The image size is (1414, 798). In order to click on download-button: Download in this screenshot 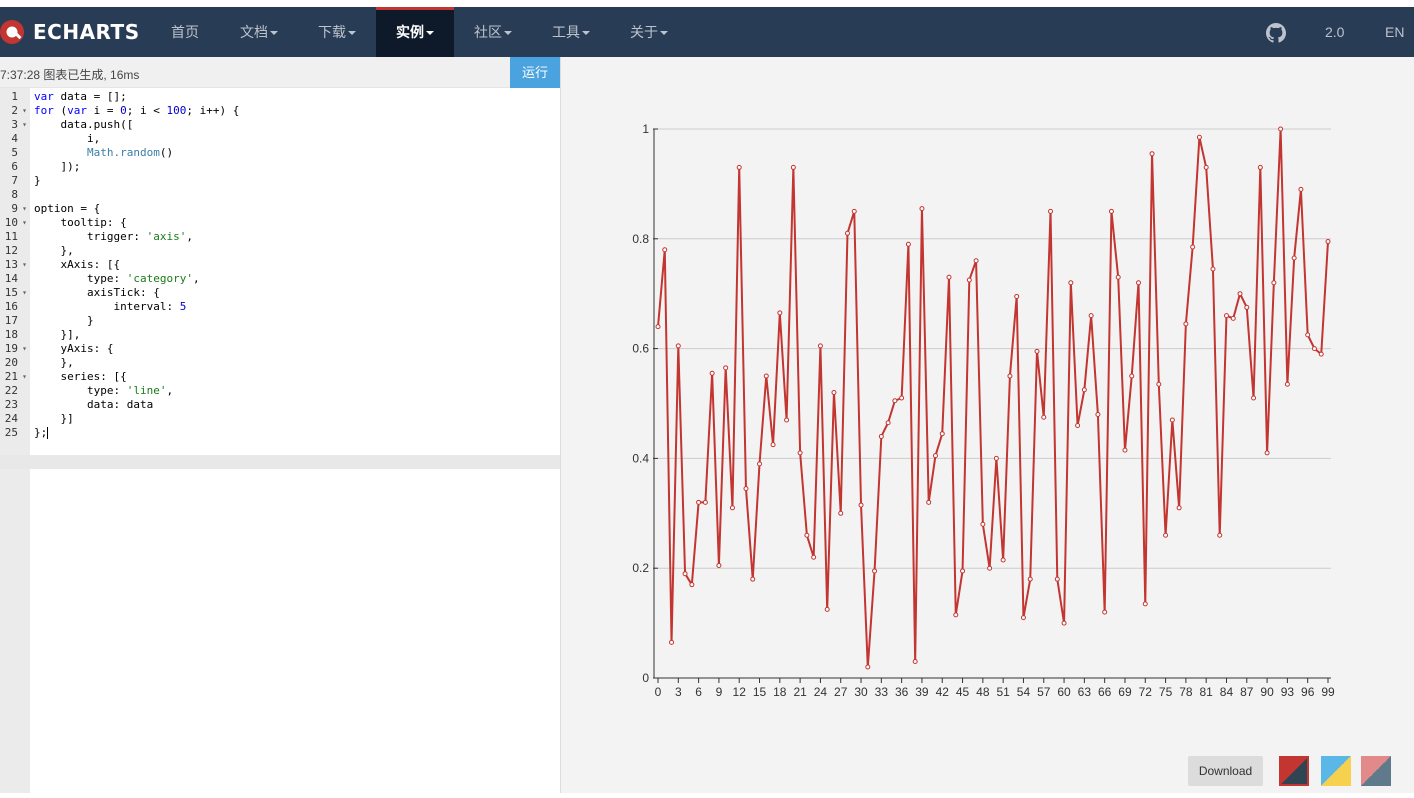, I will do `click(1225, 771)`.